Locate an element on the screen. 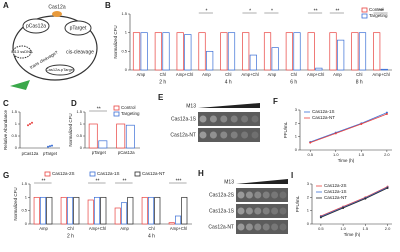 This screenshot has height=252, width=400. group-label: 8 h is located at coordinates (359, 82).